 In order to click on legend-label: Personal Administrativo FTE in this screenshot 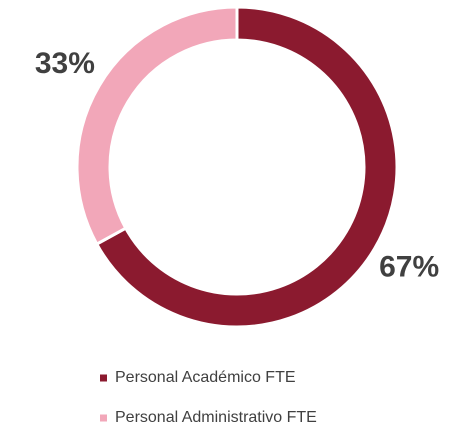, I will do `click(216, 417)`.